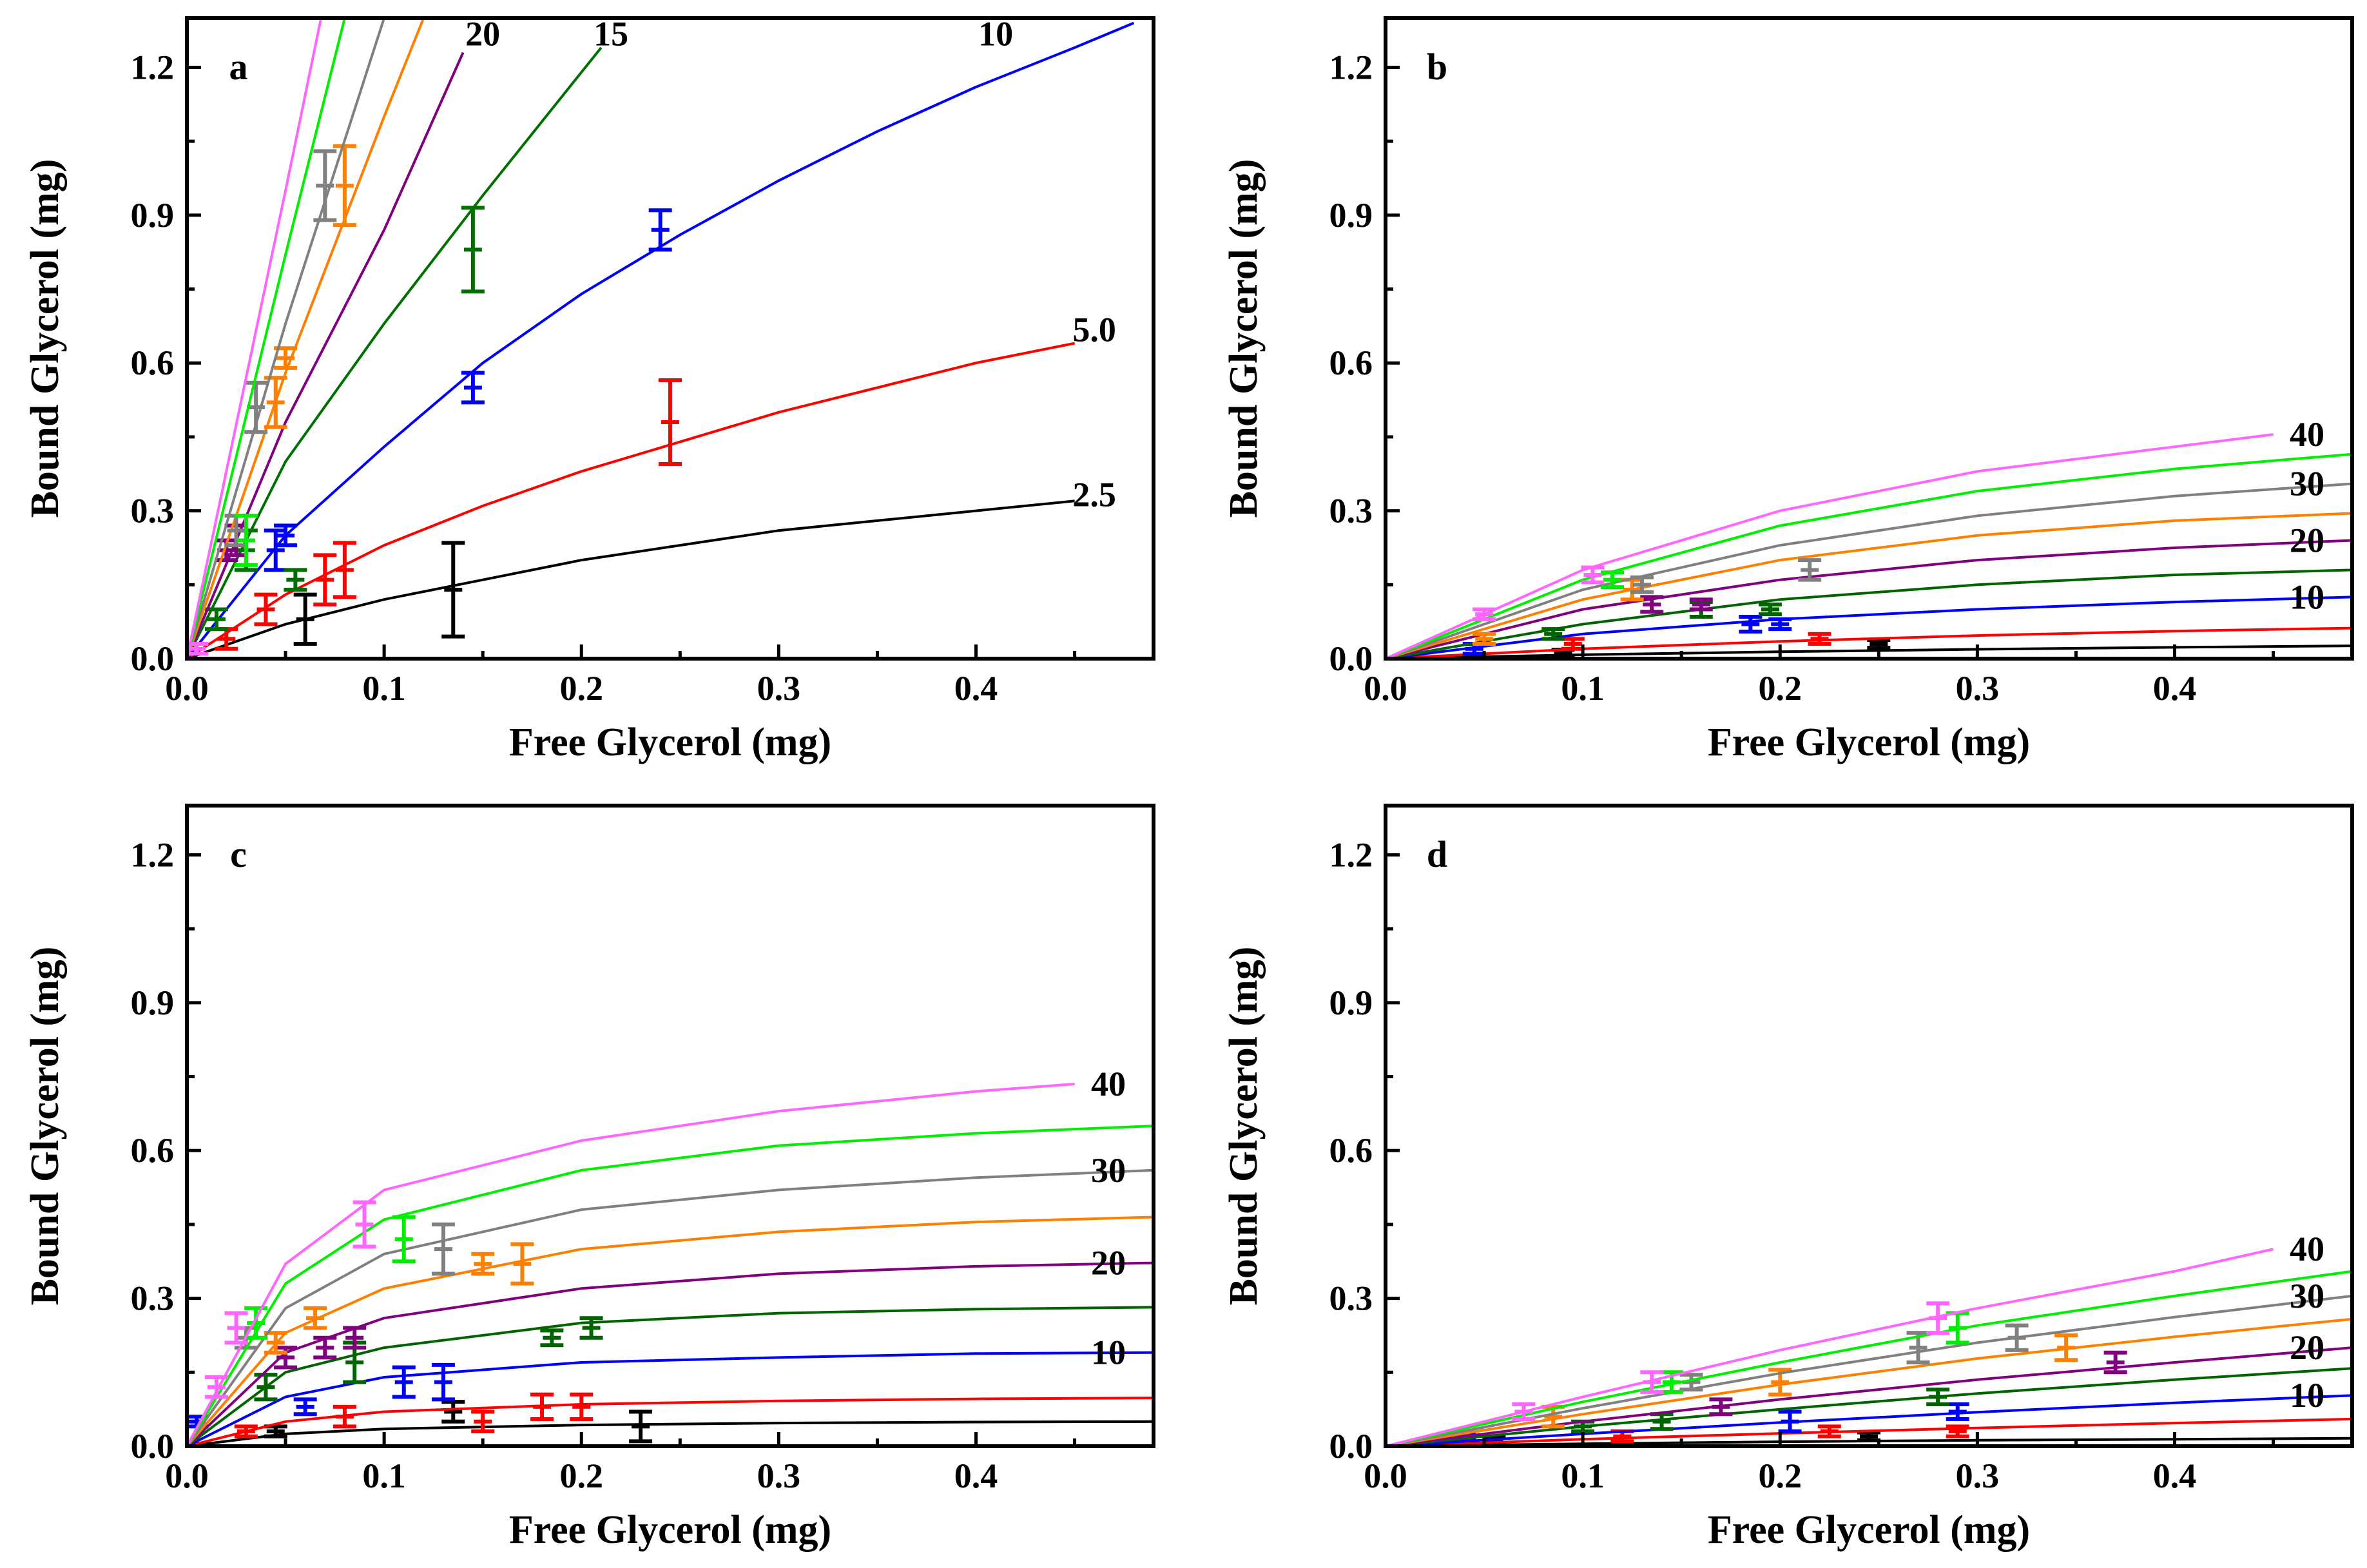 This screenshot has width=2367, height=1568. Describe the element at coordinates (1869, 599) in the screenshot. I see `series-line-17.5` at that location.